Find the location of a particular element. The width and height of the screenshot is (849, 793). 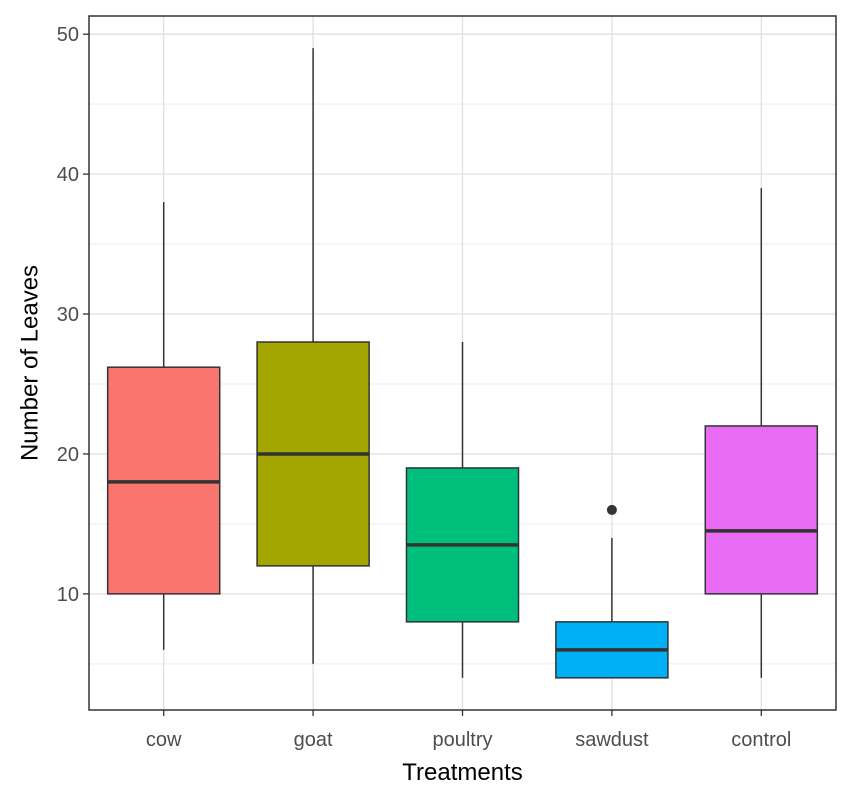

x-axis-title: Treatments is located at coordinates (462, 772).